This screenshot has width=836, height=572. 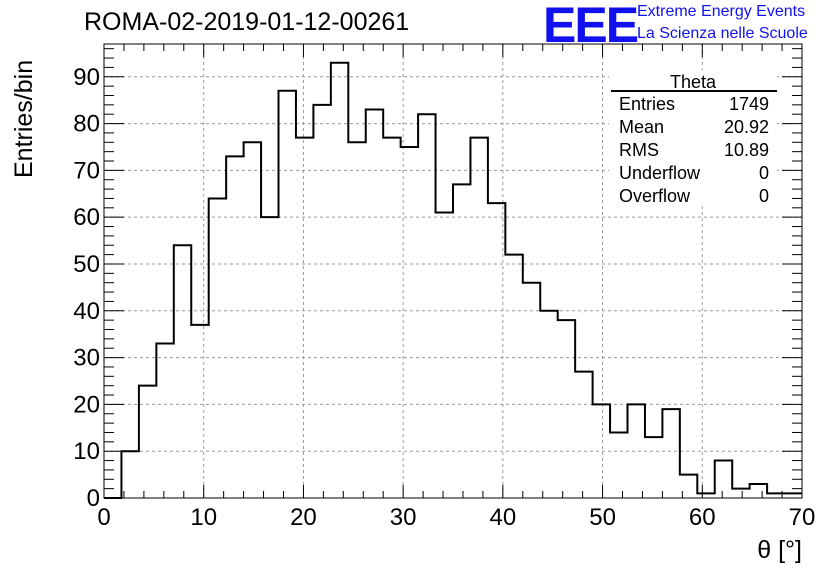 I want to click on x-tick-label: 50, so click(x=602, y=517).